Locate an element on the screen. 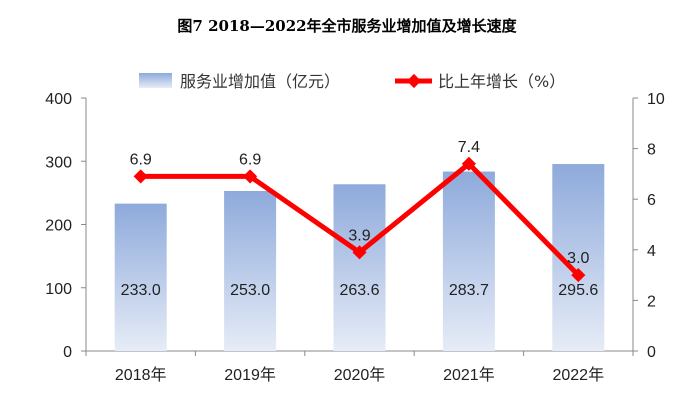  bar-value-label: 253.0 is located at coordinates (250, 290).